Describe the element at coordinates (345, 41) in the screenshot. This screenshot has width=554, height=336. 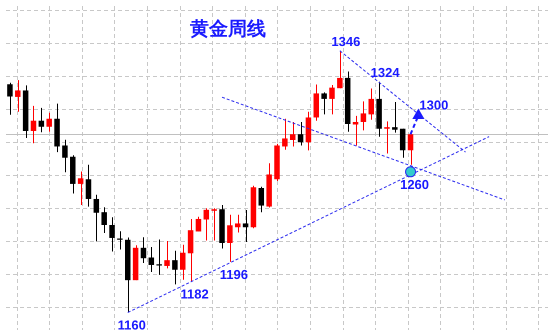
I see `annotation: 1346` at that location.